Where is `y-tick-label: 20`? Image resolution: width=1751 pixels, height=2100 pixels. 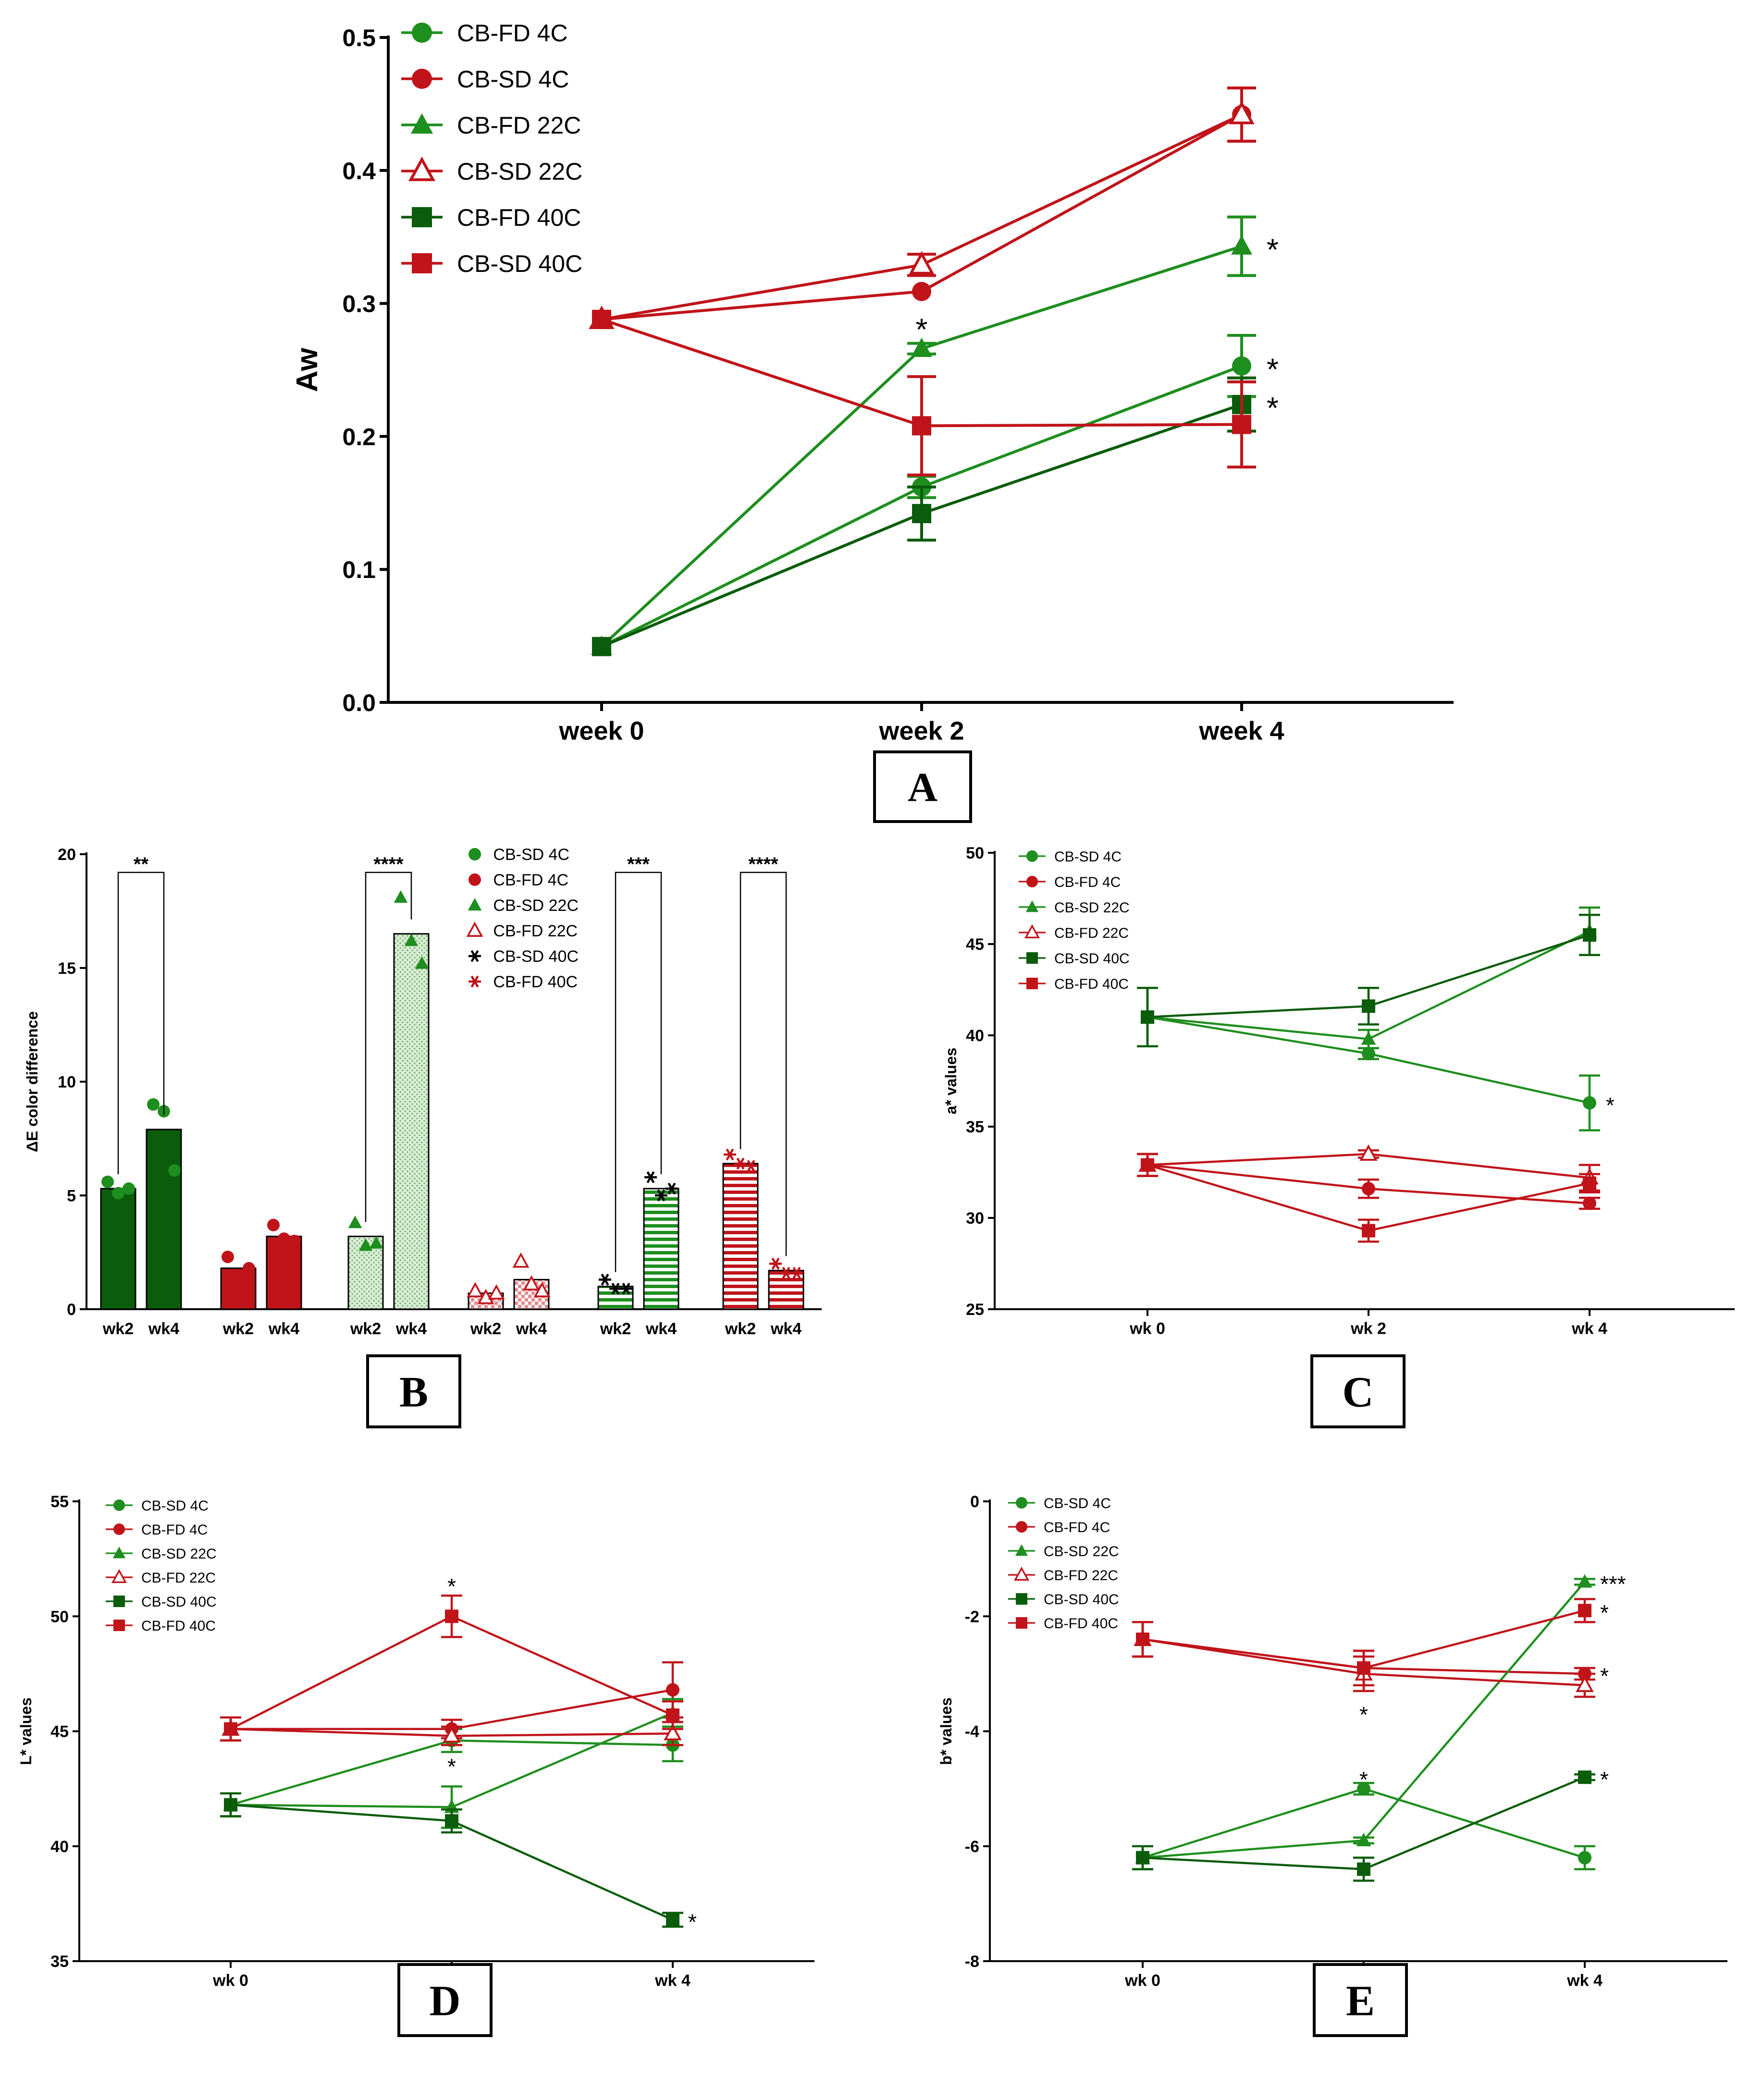
y-tick-label: 20 is located at coordinates (67, 855).